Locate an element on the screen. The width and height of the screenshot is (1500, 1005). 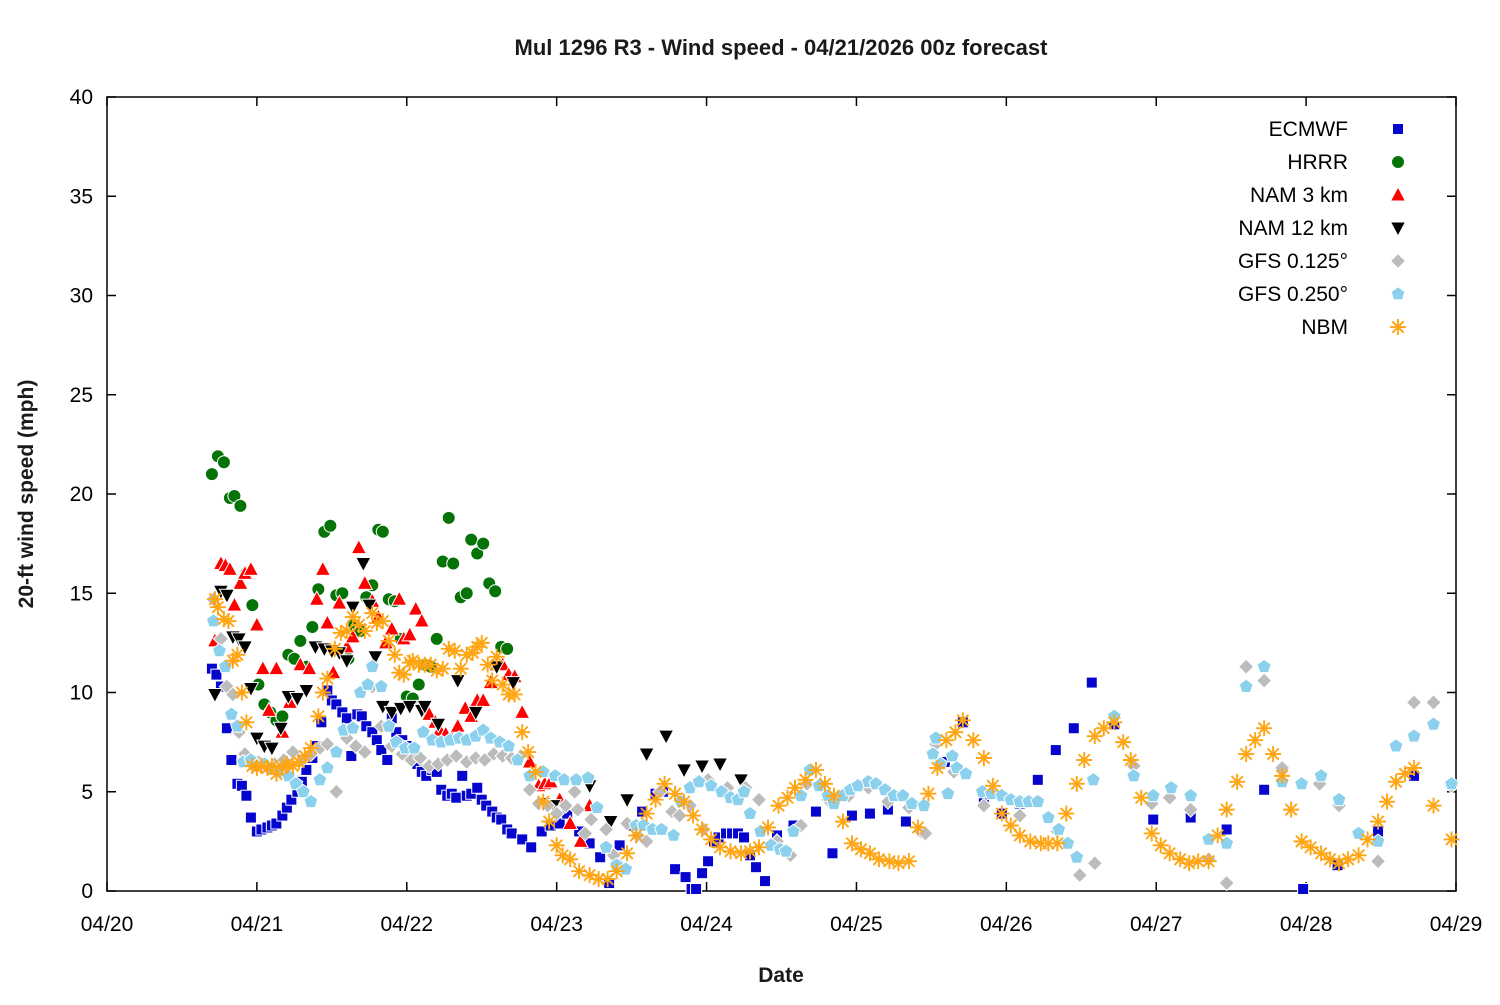
legend-item-hrrr: HRRR is located at coordinates (1346, 162).